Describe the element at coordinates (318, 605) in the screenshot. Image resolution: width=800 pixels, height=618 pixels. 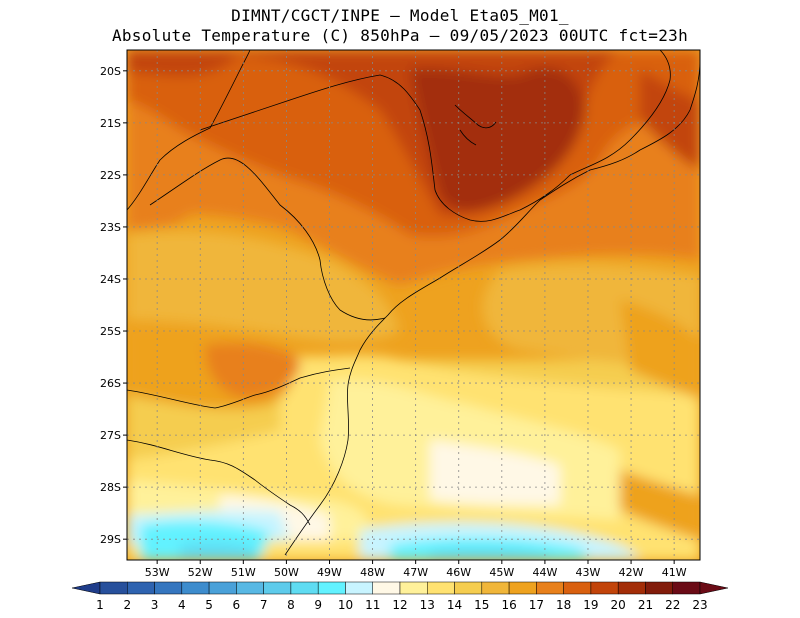
I see `colorbar-label: 9` at that location.